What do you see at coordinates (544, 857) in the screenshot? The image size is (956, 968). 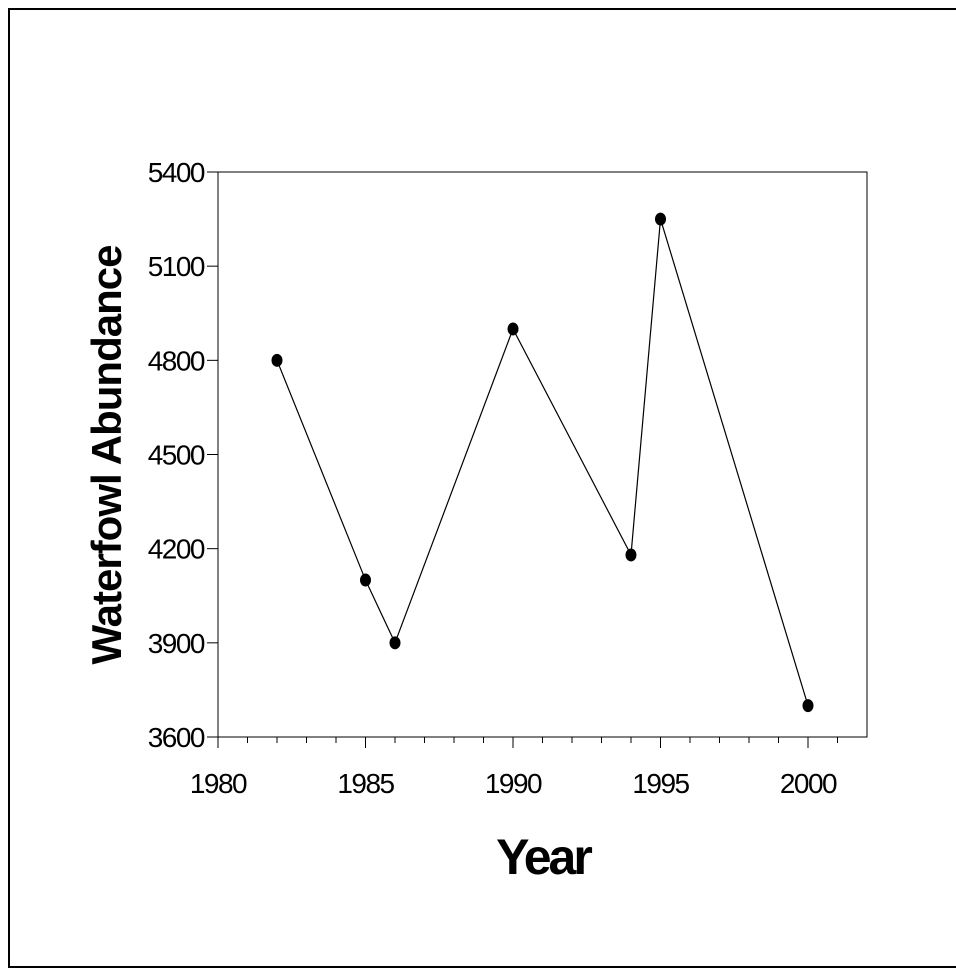 I see `x-axis-title: Year` at bounding box center [544, 857].